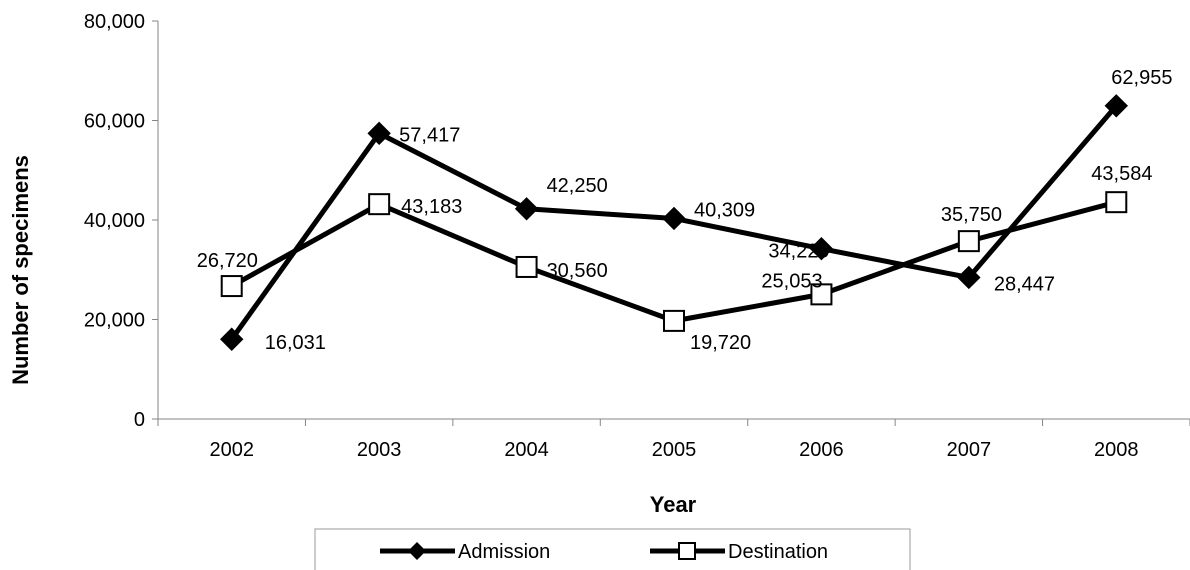 The image size is (1190, 570). What do you see at coordinates (577, 186) in the screenshot?
I see `data-label: 42,250` at bounding box center [577, 186].